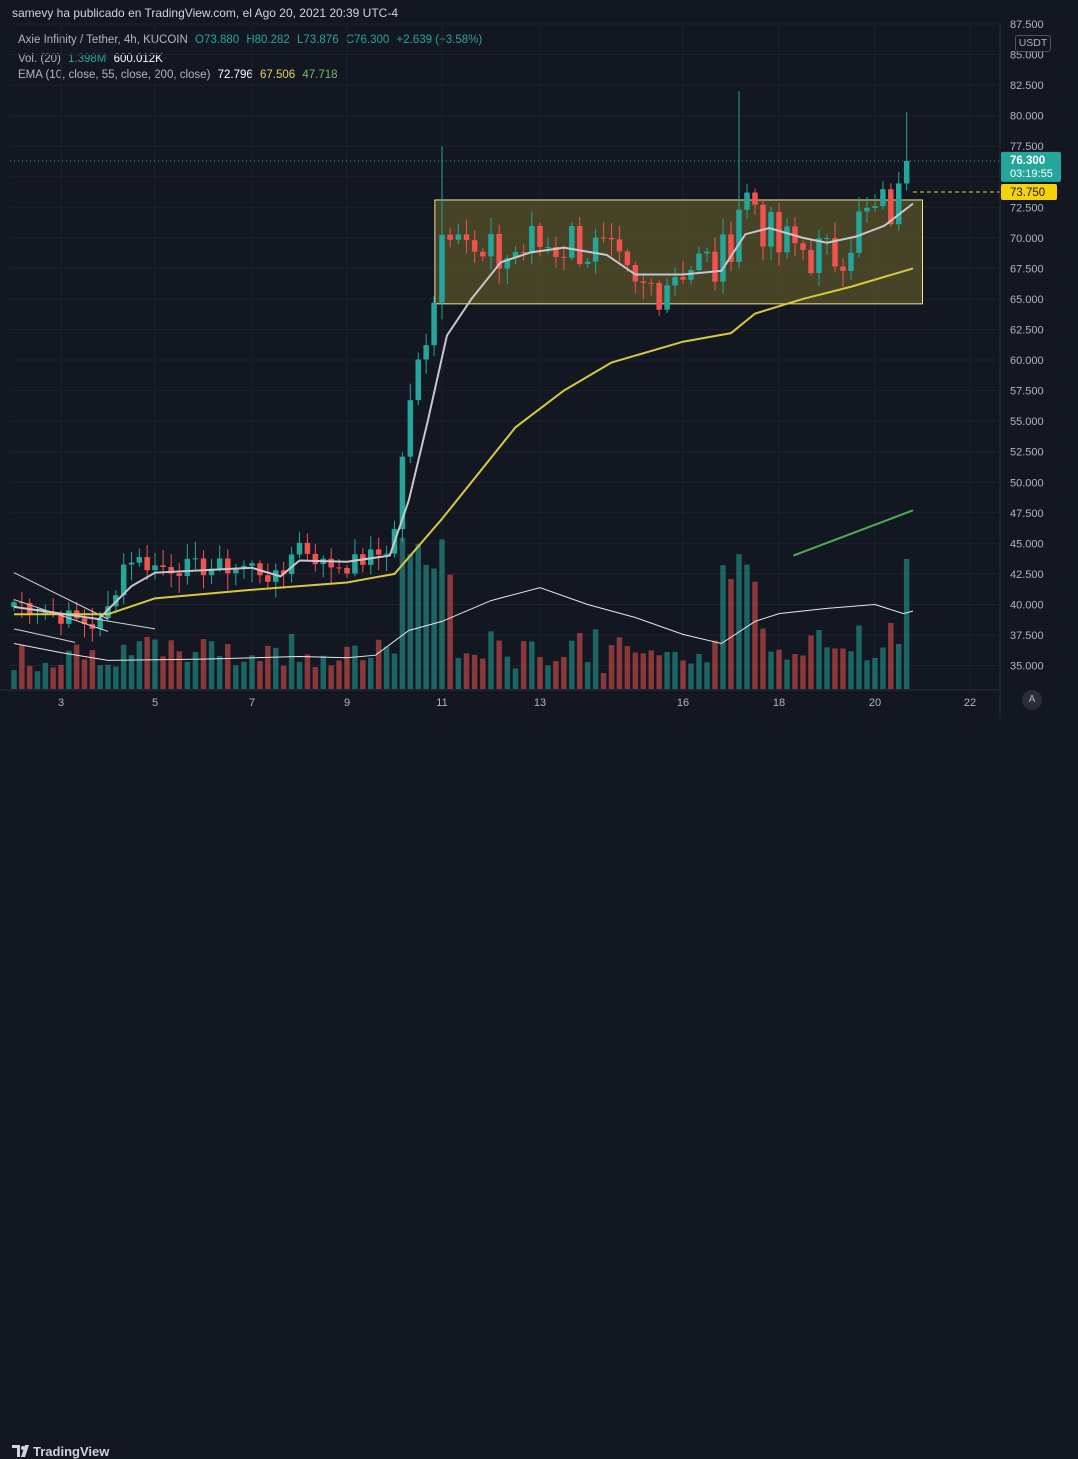 The height and width of the screenshot is (1459, 1078). I want to click on volume-label: Vol. (20), so click(39, 59).